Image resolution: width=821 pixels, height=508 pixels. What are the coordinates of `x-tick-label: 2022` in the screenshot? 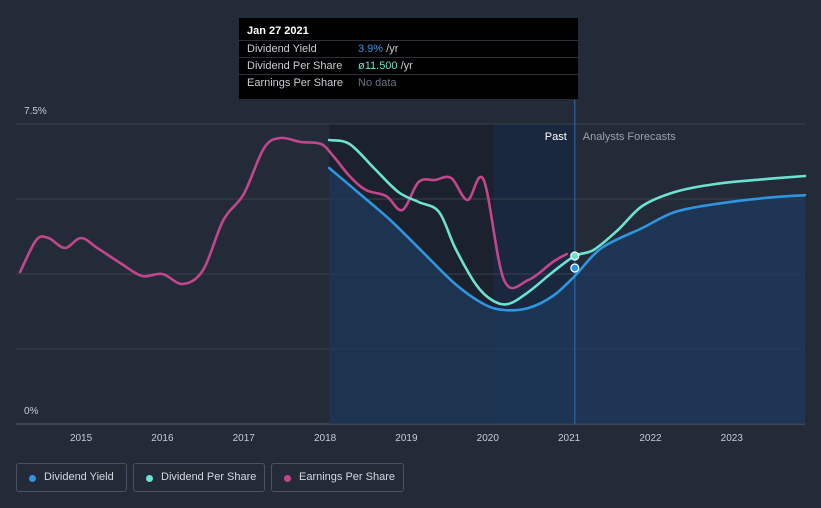 It's located at (650, 438).